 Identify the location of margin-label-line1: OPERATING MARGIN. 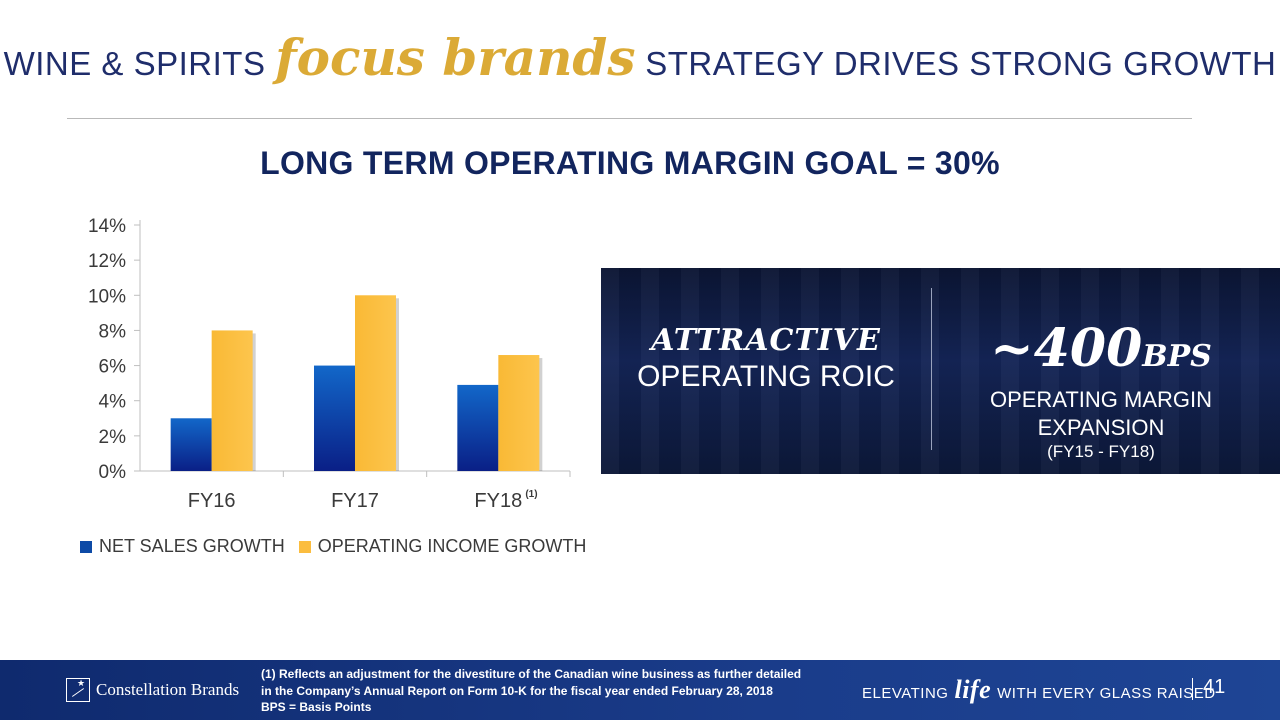
(1101, 399).